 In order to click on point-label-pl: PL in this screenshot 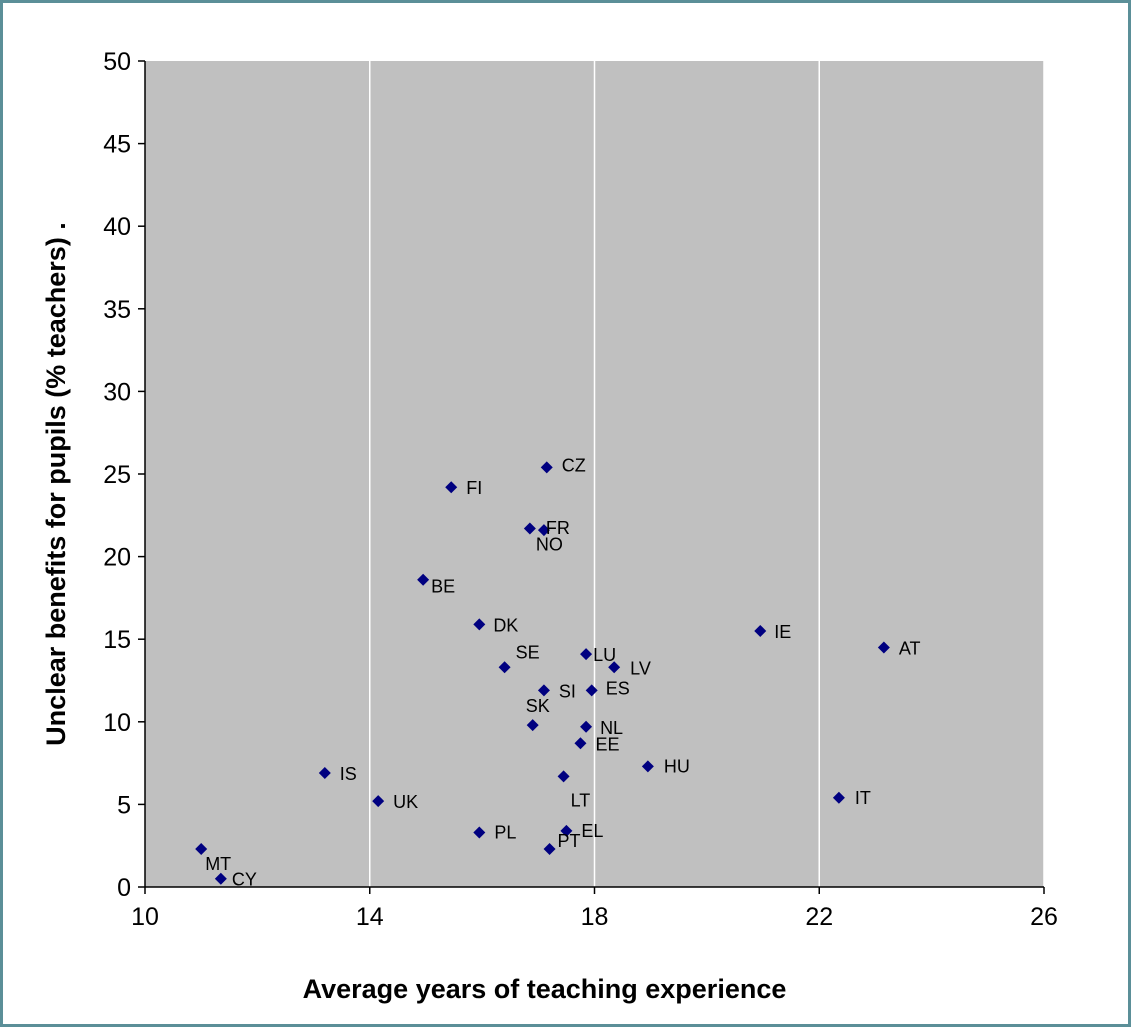, I will do `click(505, 832)`.